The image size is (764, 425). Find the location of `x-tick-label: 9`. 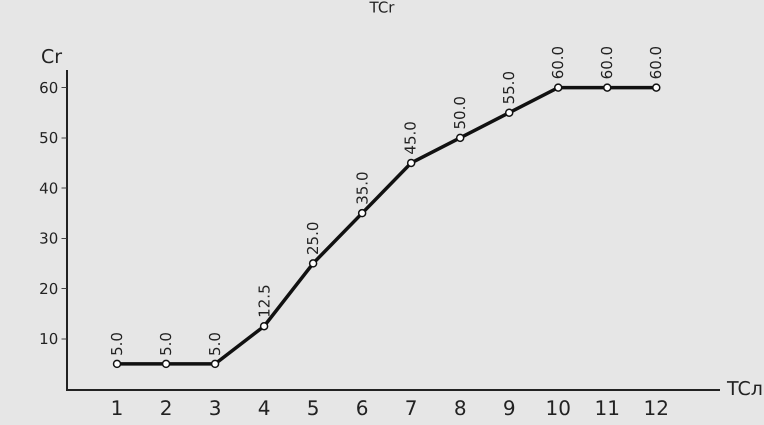

x-tick-label: 9 is located at coordinates (509, 408).